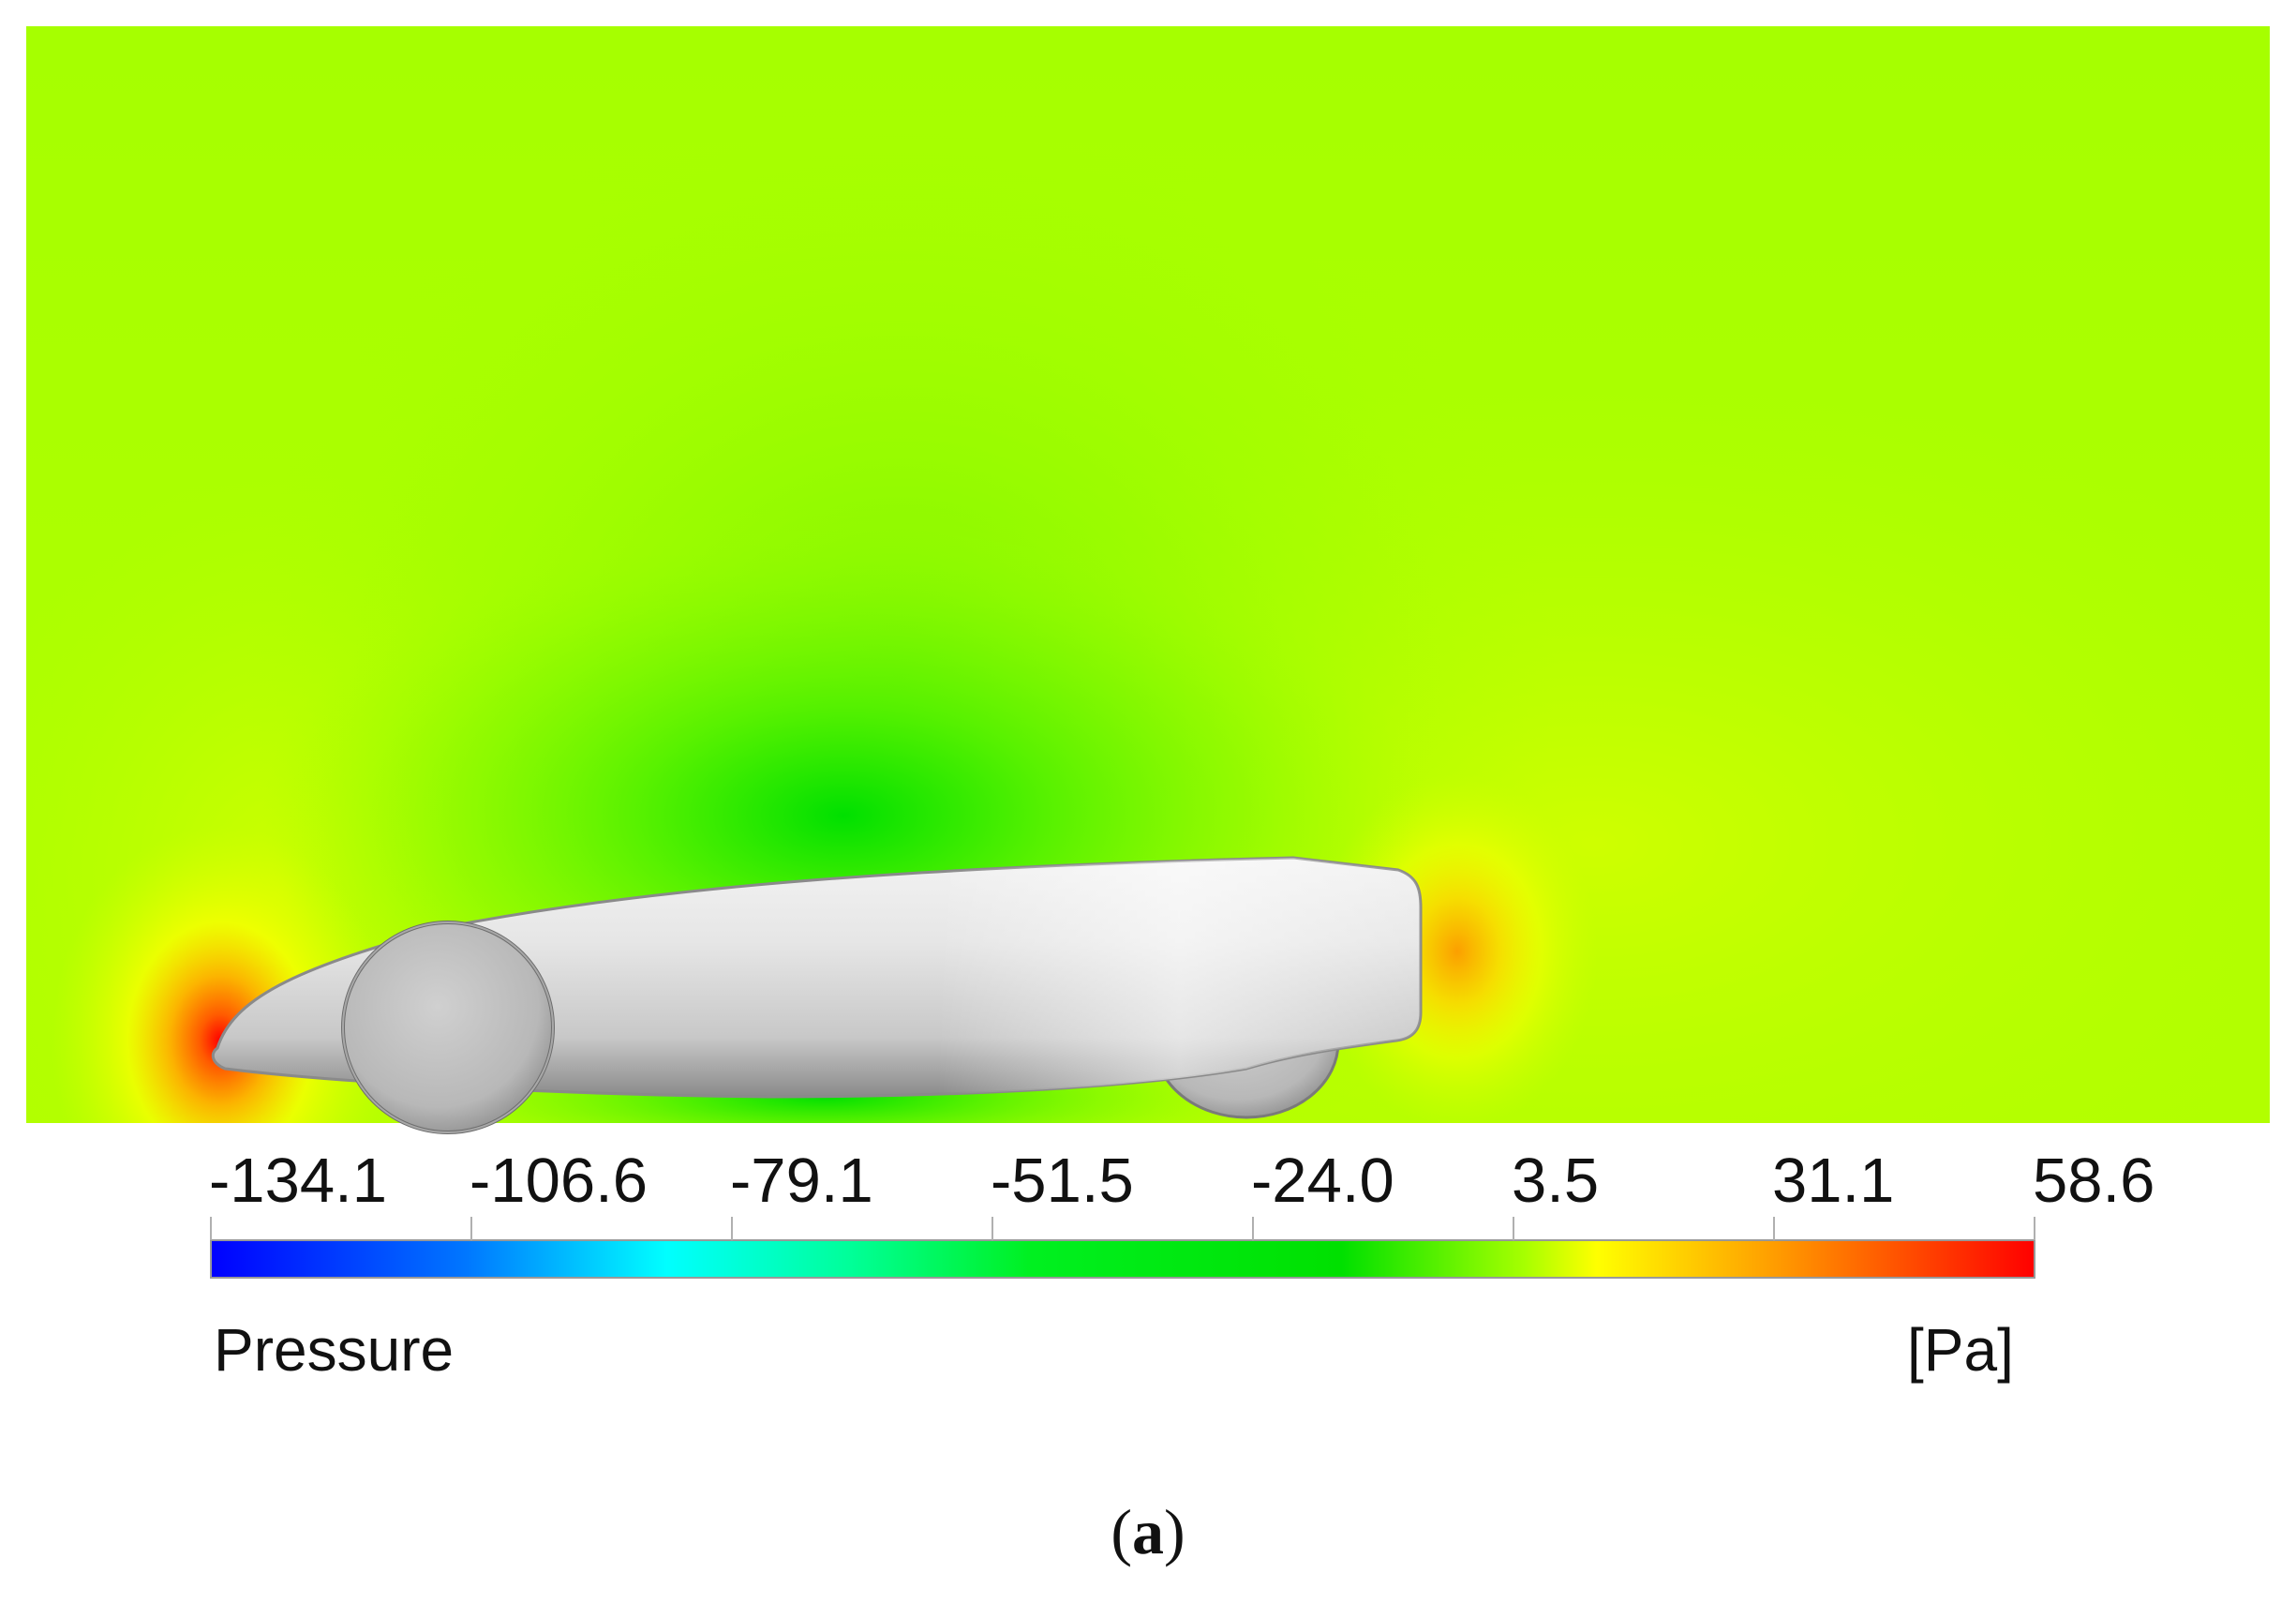 This screenshot has height=1603, width=2296. Describe the element at coordinates (1122, 1259) in the screenshot. I see `colorbar-gradient` at that location.